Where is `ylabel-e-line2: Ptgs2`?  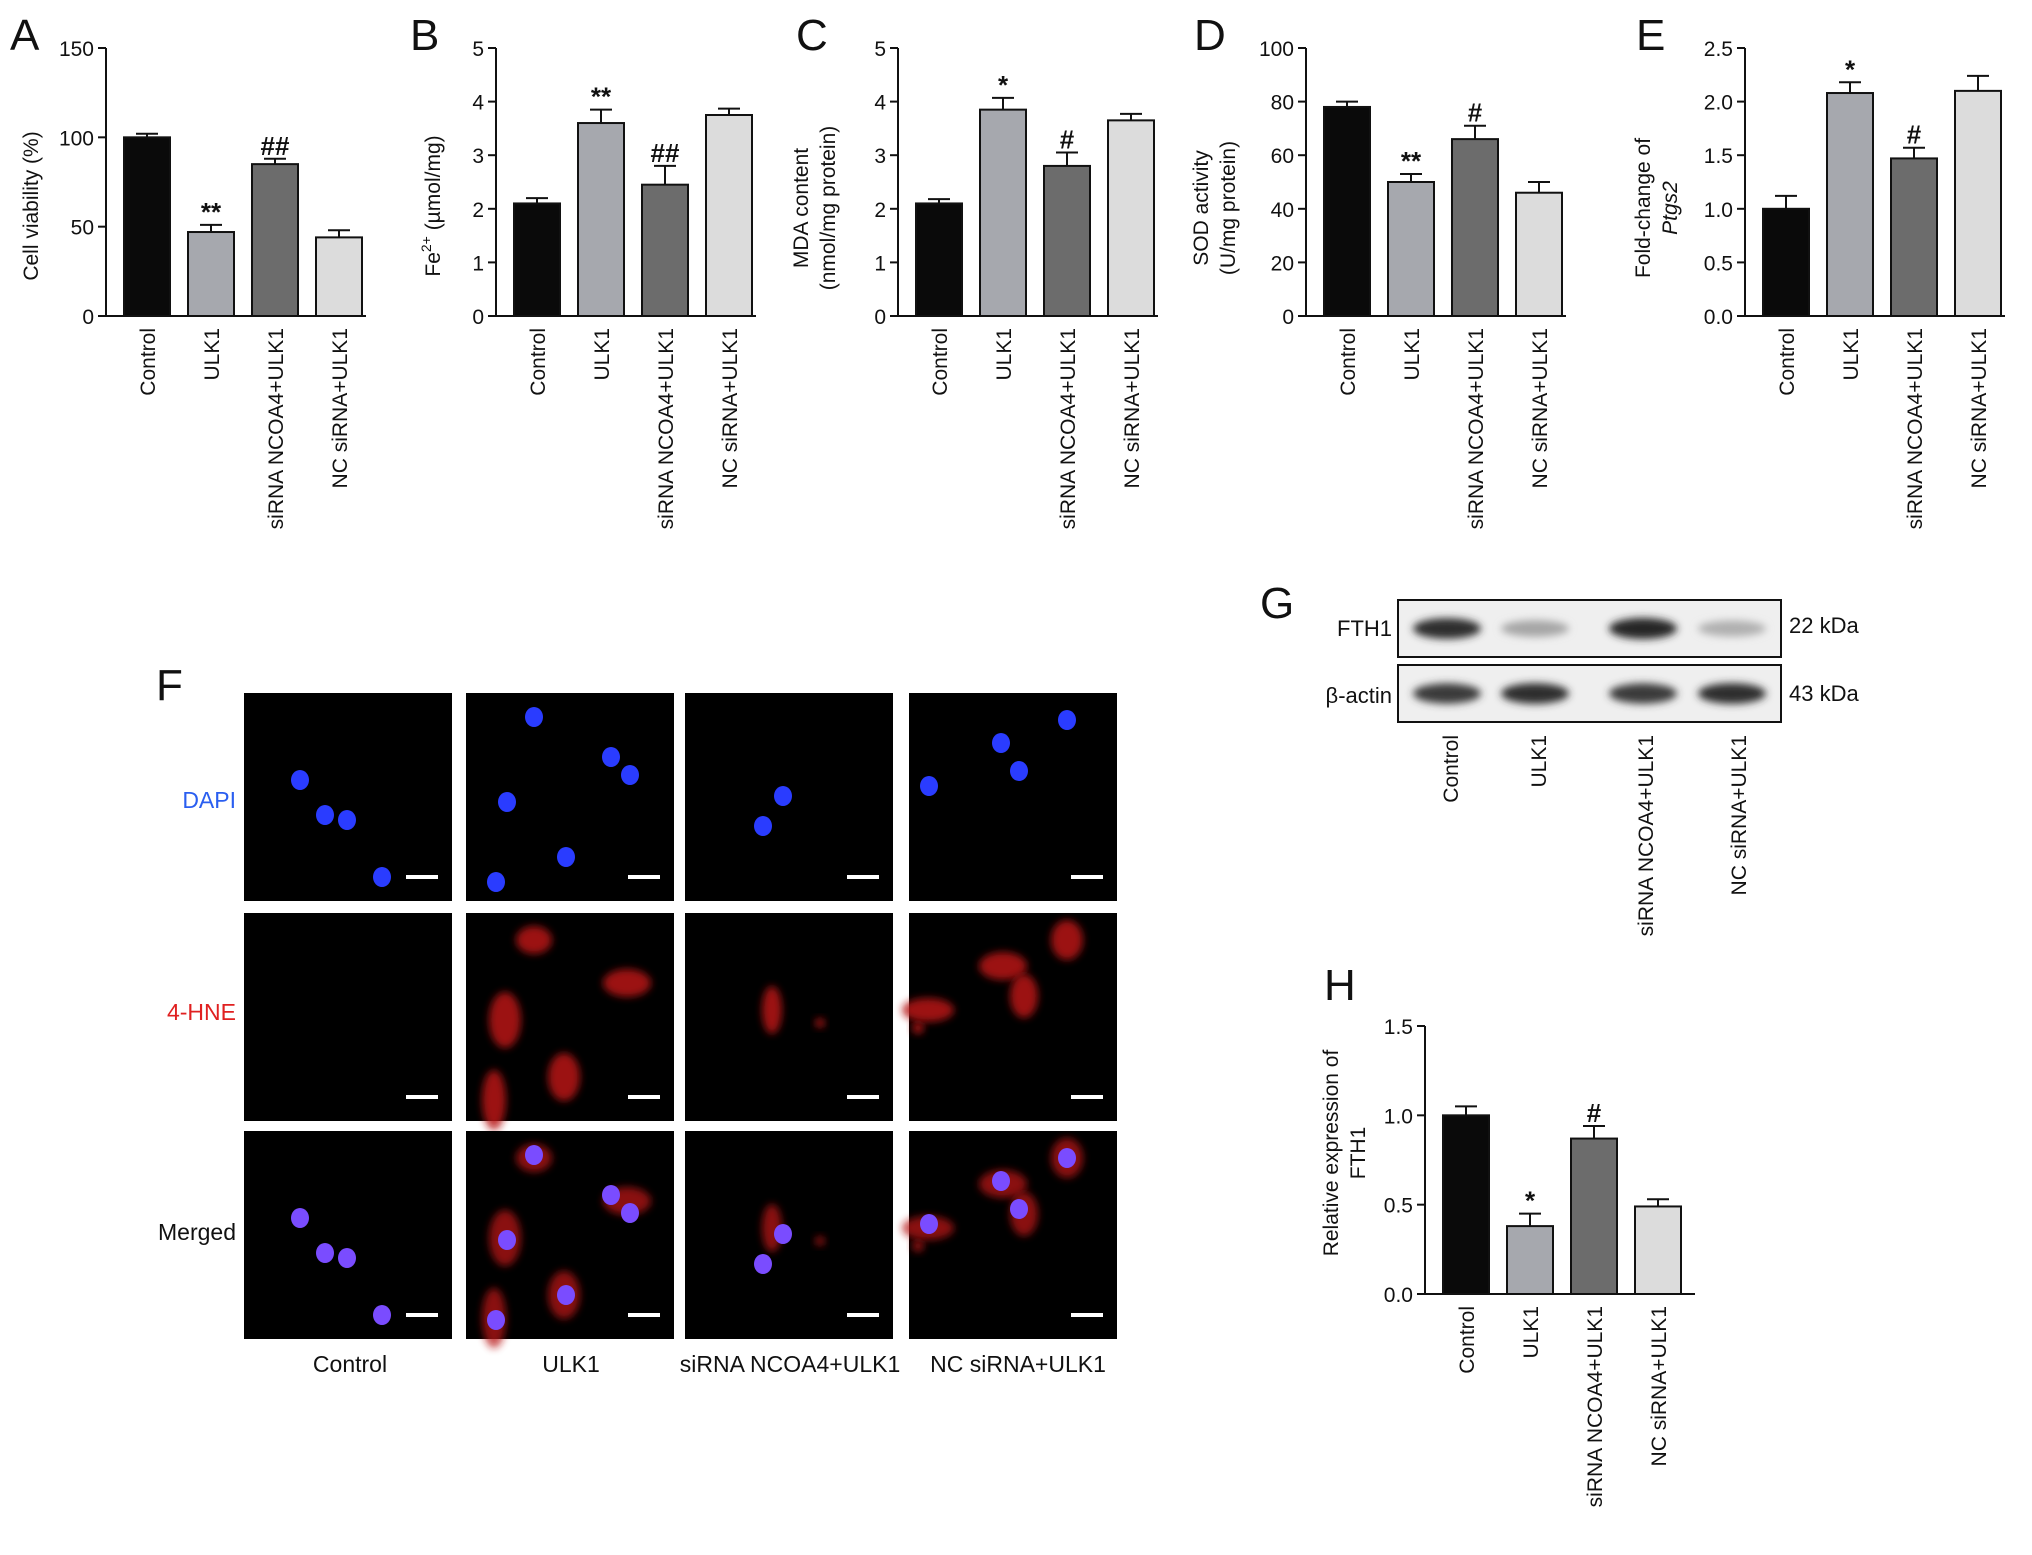 ylabel-e-line2: Ptgs2 is located at coordinates (1670, 208).